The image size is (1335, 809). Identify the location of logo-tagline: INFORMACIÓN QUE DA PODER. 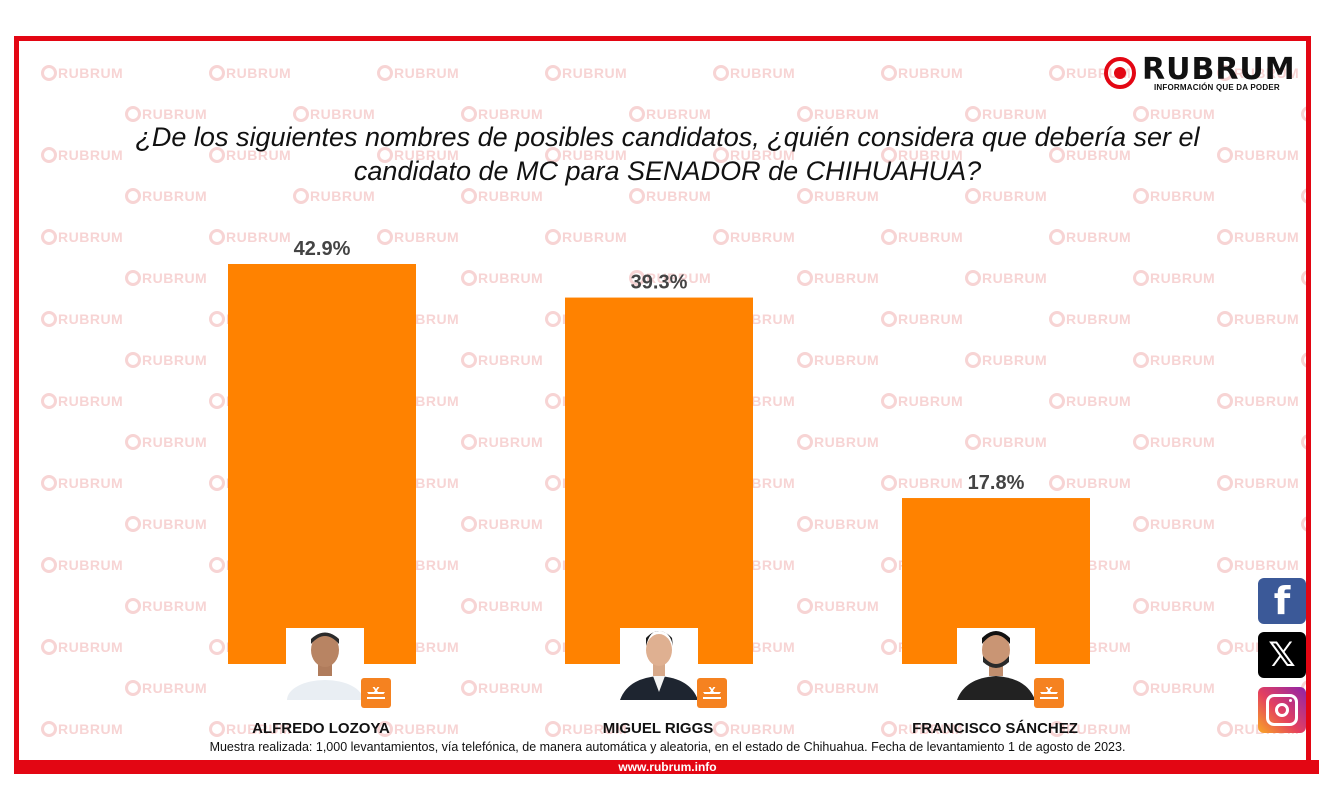
(1217, 87).